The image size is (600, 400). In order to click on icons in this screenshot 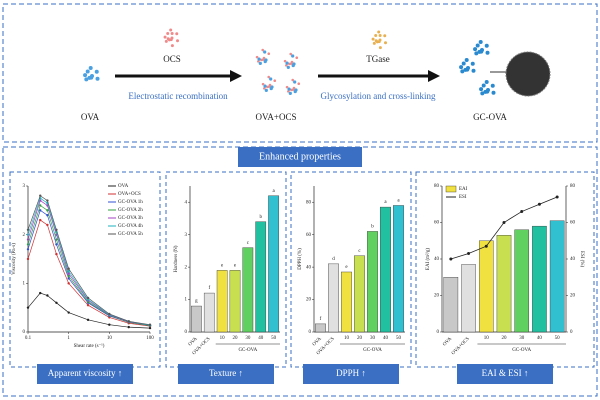, I will do `click(317, 62)`.